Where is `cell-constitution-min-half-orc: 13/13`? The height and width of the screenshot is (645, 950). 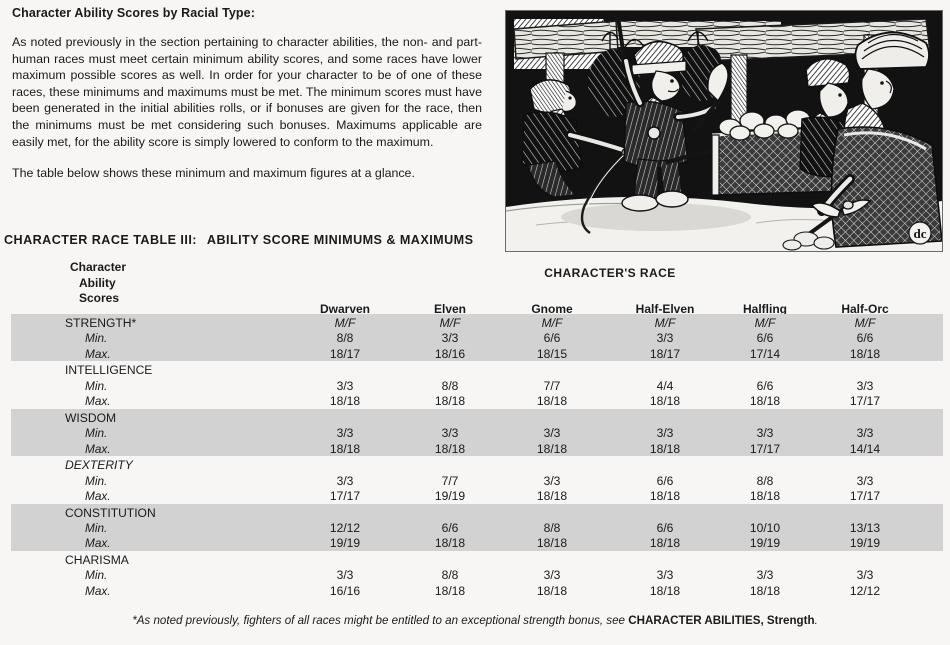
cell-constitution-min-half-orc: 13/13 is located at coordinates (865, 528).